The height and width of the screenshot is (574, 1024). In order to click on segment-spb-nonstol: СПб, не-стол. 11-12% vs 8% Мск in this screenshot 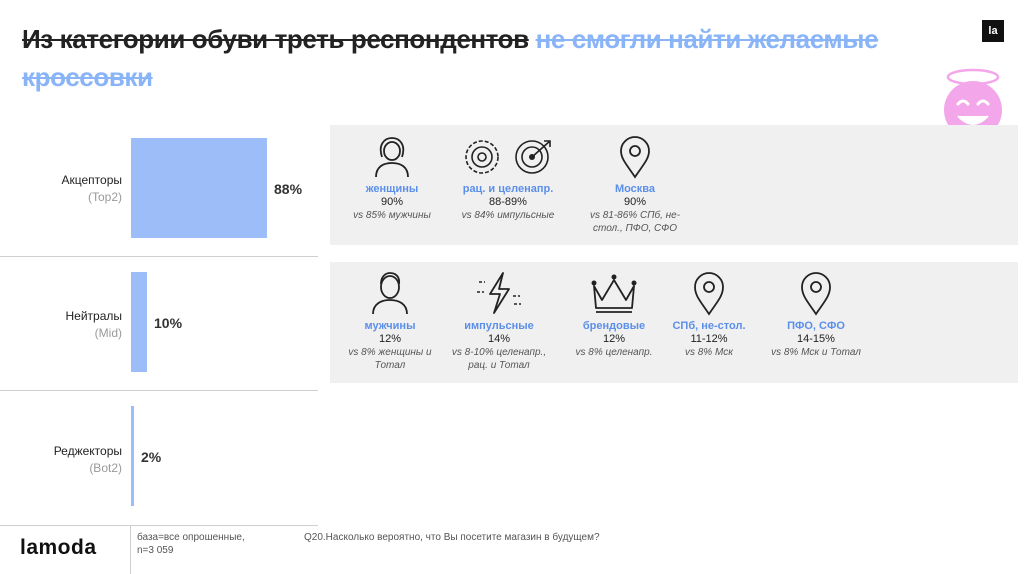, I will do `click(709, 314)`.